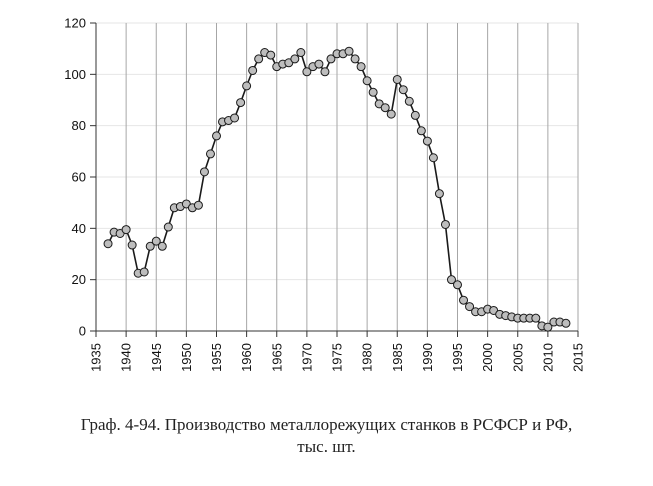 This screenshot has width=653, height=486. I want to click on x-tick-label: 2010, so click(547, 357).